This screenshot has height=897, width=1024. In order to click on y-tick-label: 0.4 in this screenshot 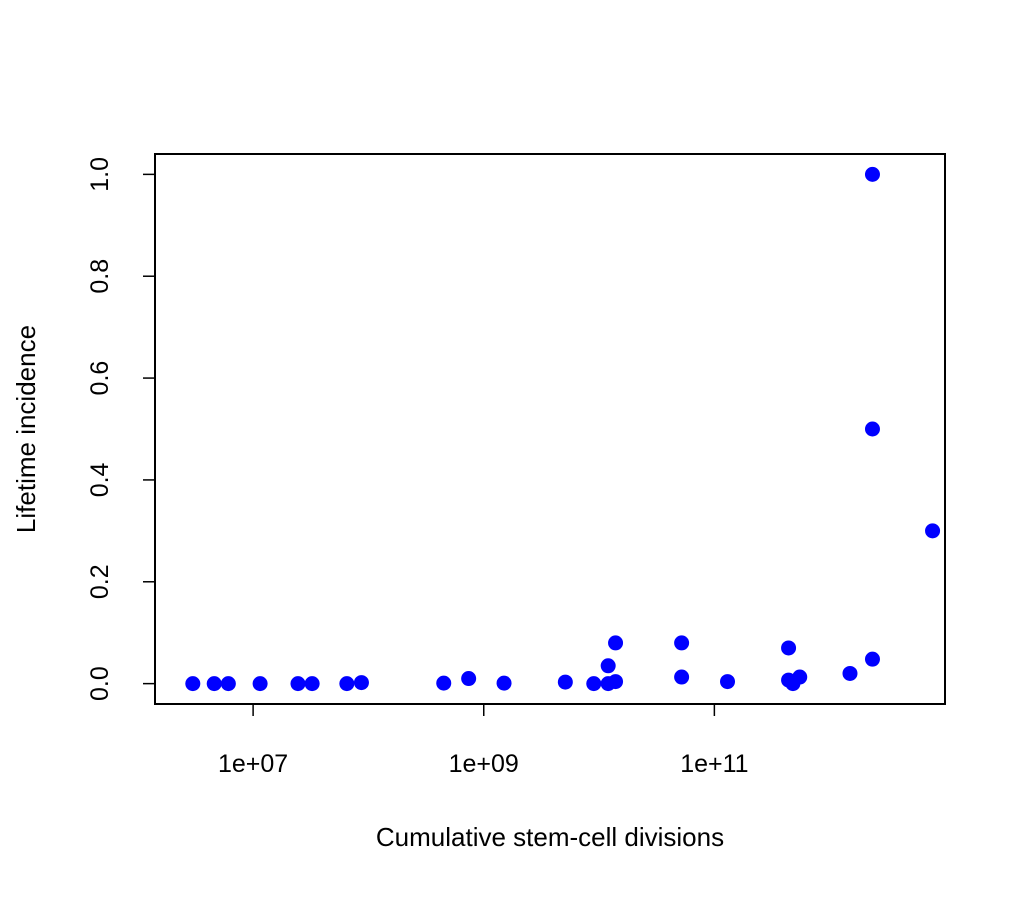, I will do `click(100, 479)`.